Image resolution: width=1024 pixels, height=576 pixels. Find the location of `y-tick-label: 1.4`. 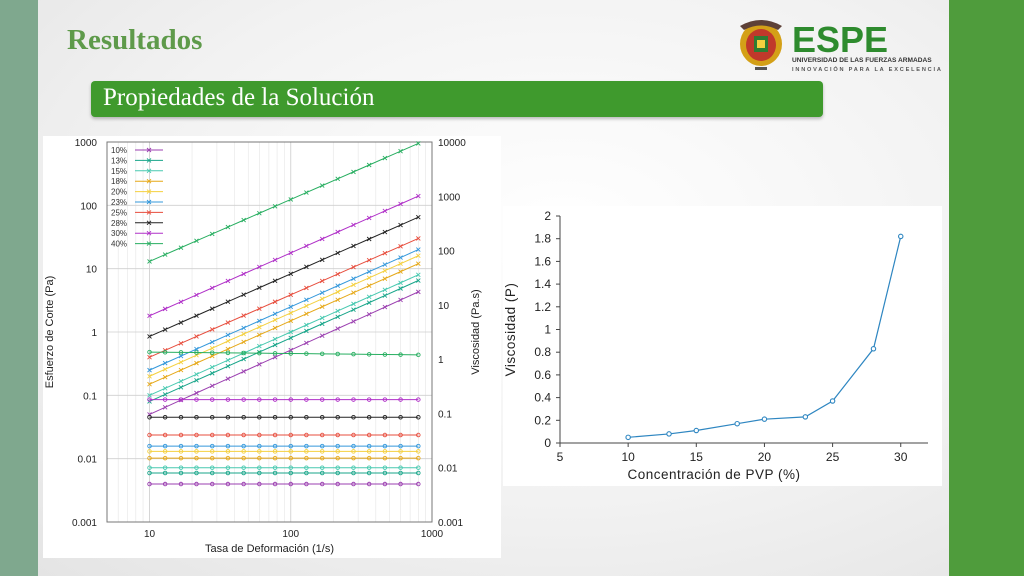

y-tick-label: 1.4 is located at coordinates (542, 284).